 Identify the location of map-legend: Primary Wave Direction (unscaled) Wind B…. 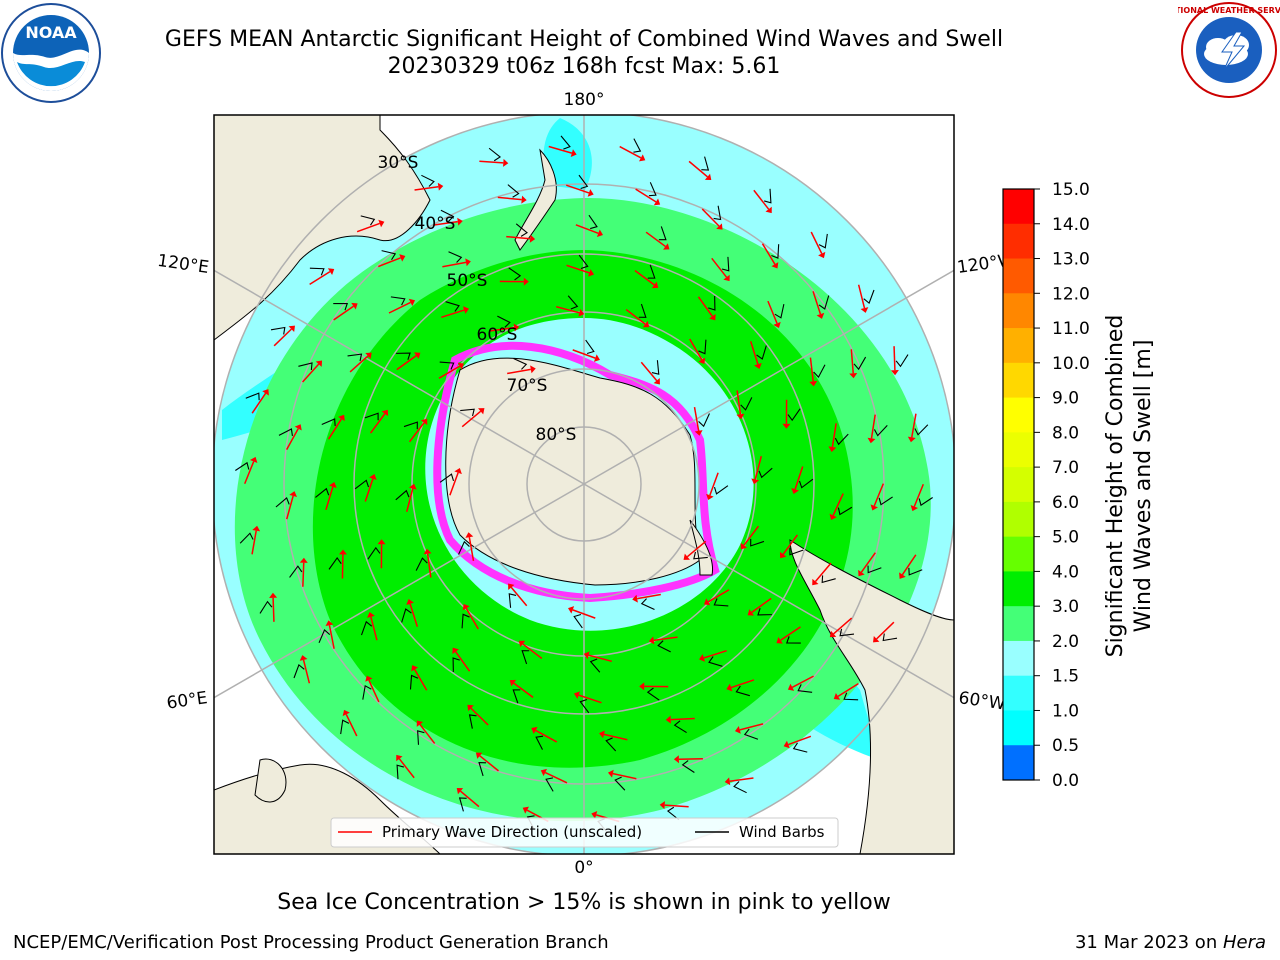
(584, 832).